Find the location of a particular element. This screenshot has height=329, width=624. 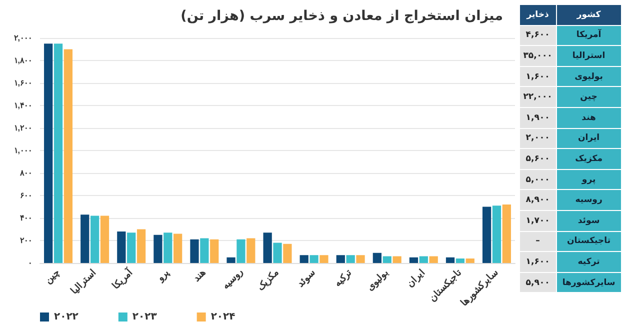

text: ۳۵,۰۰۰ is located at coordinates (537, 55).